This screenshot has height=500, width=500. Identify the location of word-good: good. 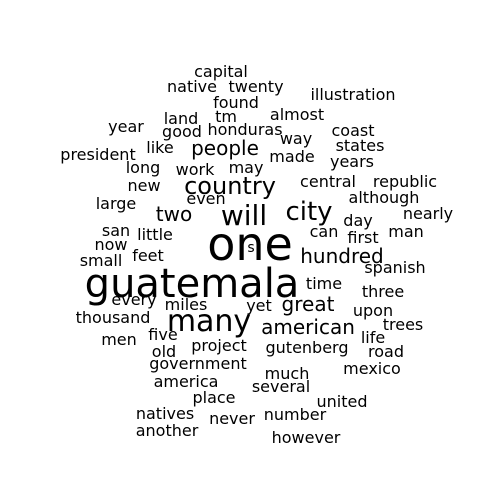
(182, 131).